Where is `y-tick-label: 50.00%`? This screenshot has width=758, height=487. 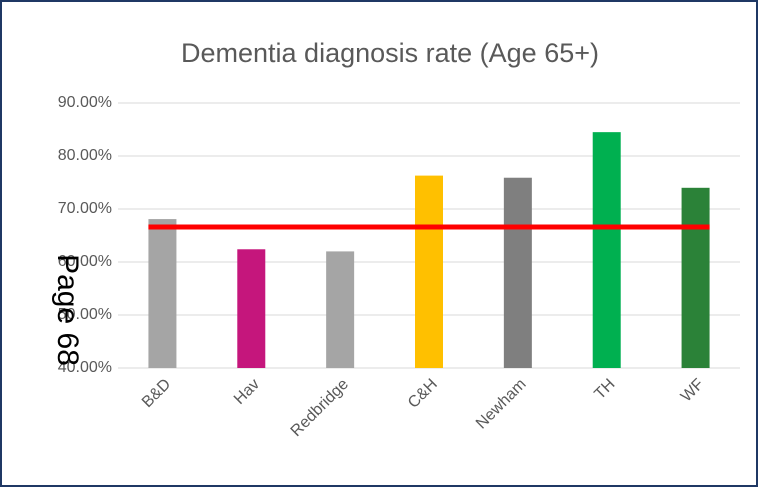
y-tick-label: 50.00% is located at coordinates (85, 314).